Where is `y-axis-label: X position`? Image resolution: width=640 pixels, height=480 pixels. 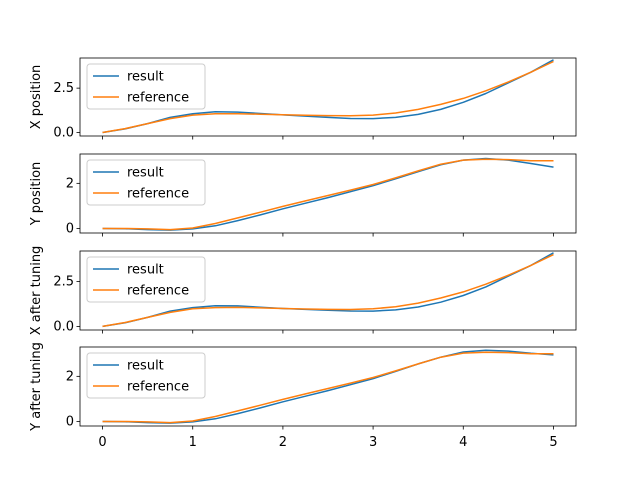
y-axis-label: X position is located at coordinates (36, 97).